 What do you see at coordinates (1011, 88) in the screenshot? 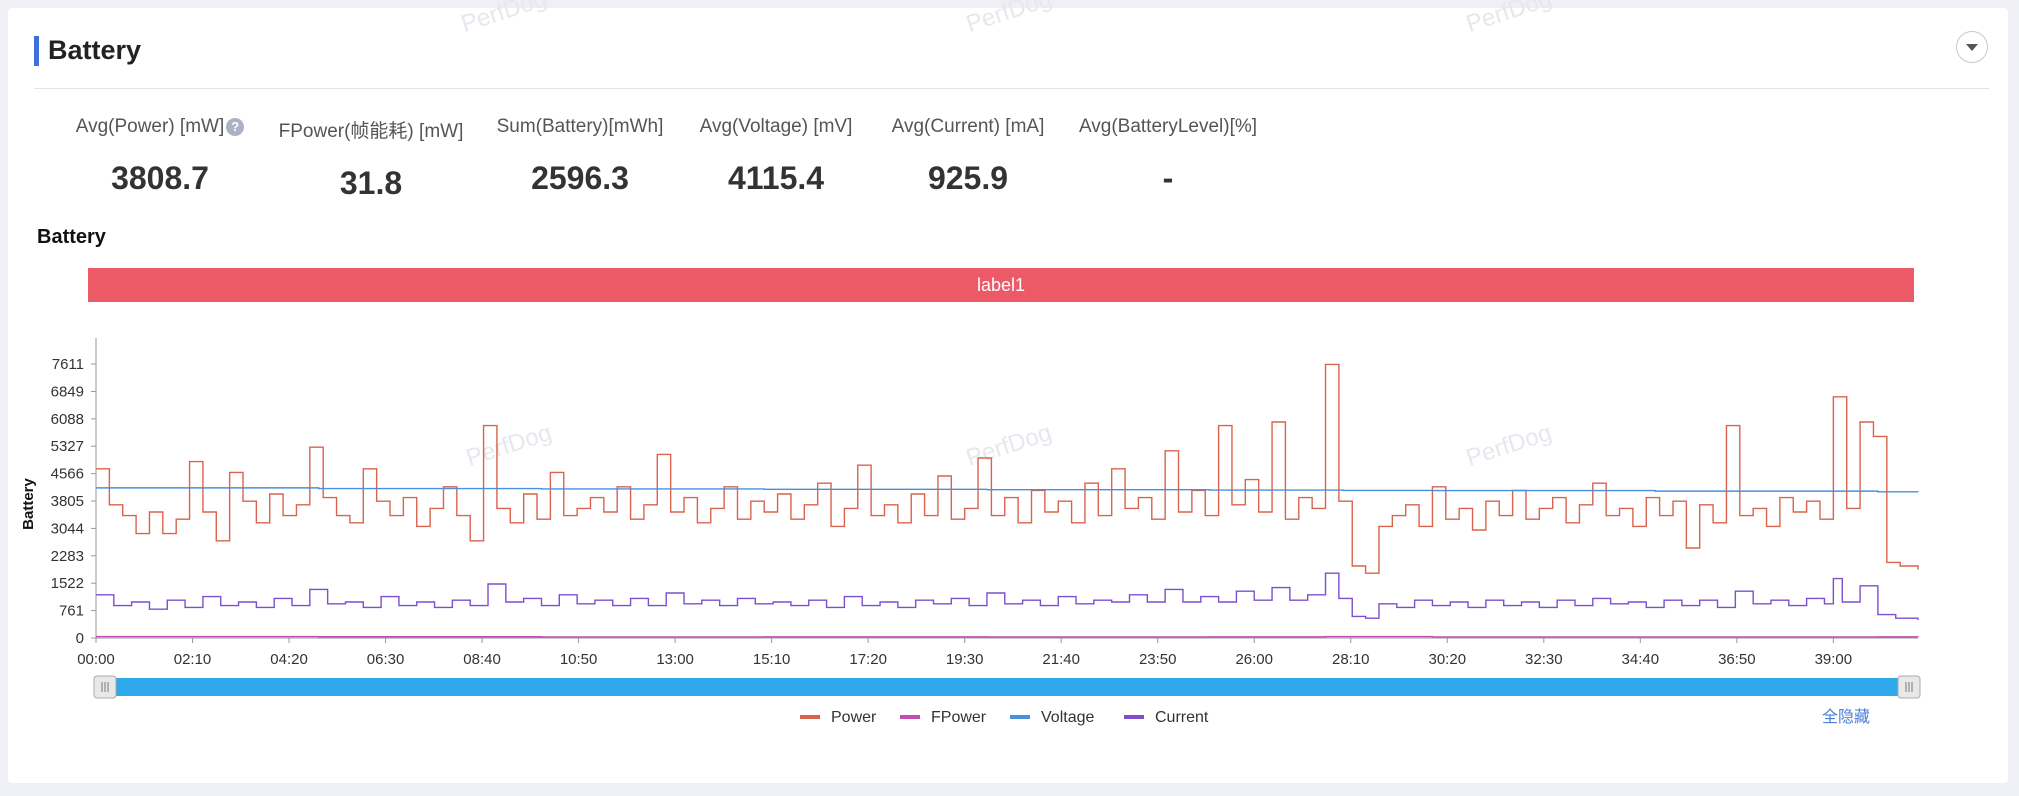
I see `header-divider` at bounding box center [1011, 88].